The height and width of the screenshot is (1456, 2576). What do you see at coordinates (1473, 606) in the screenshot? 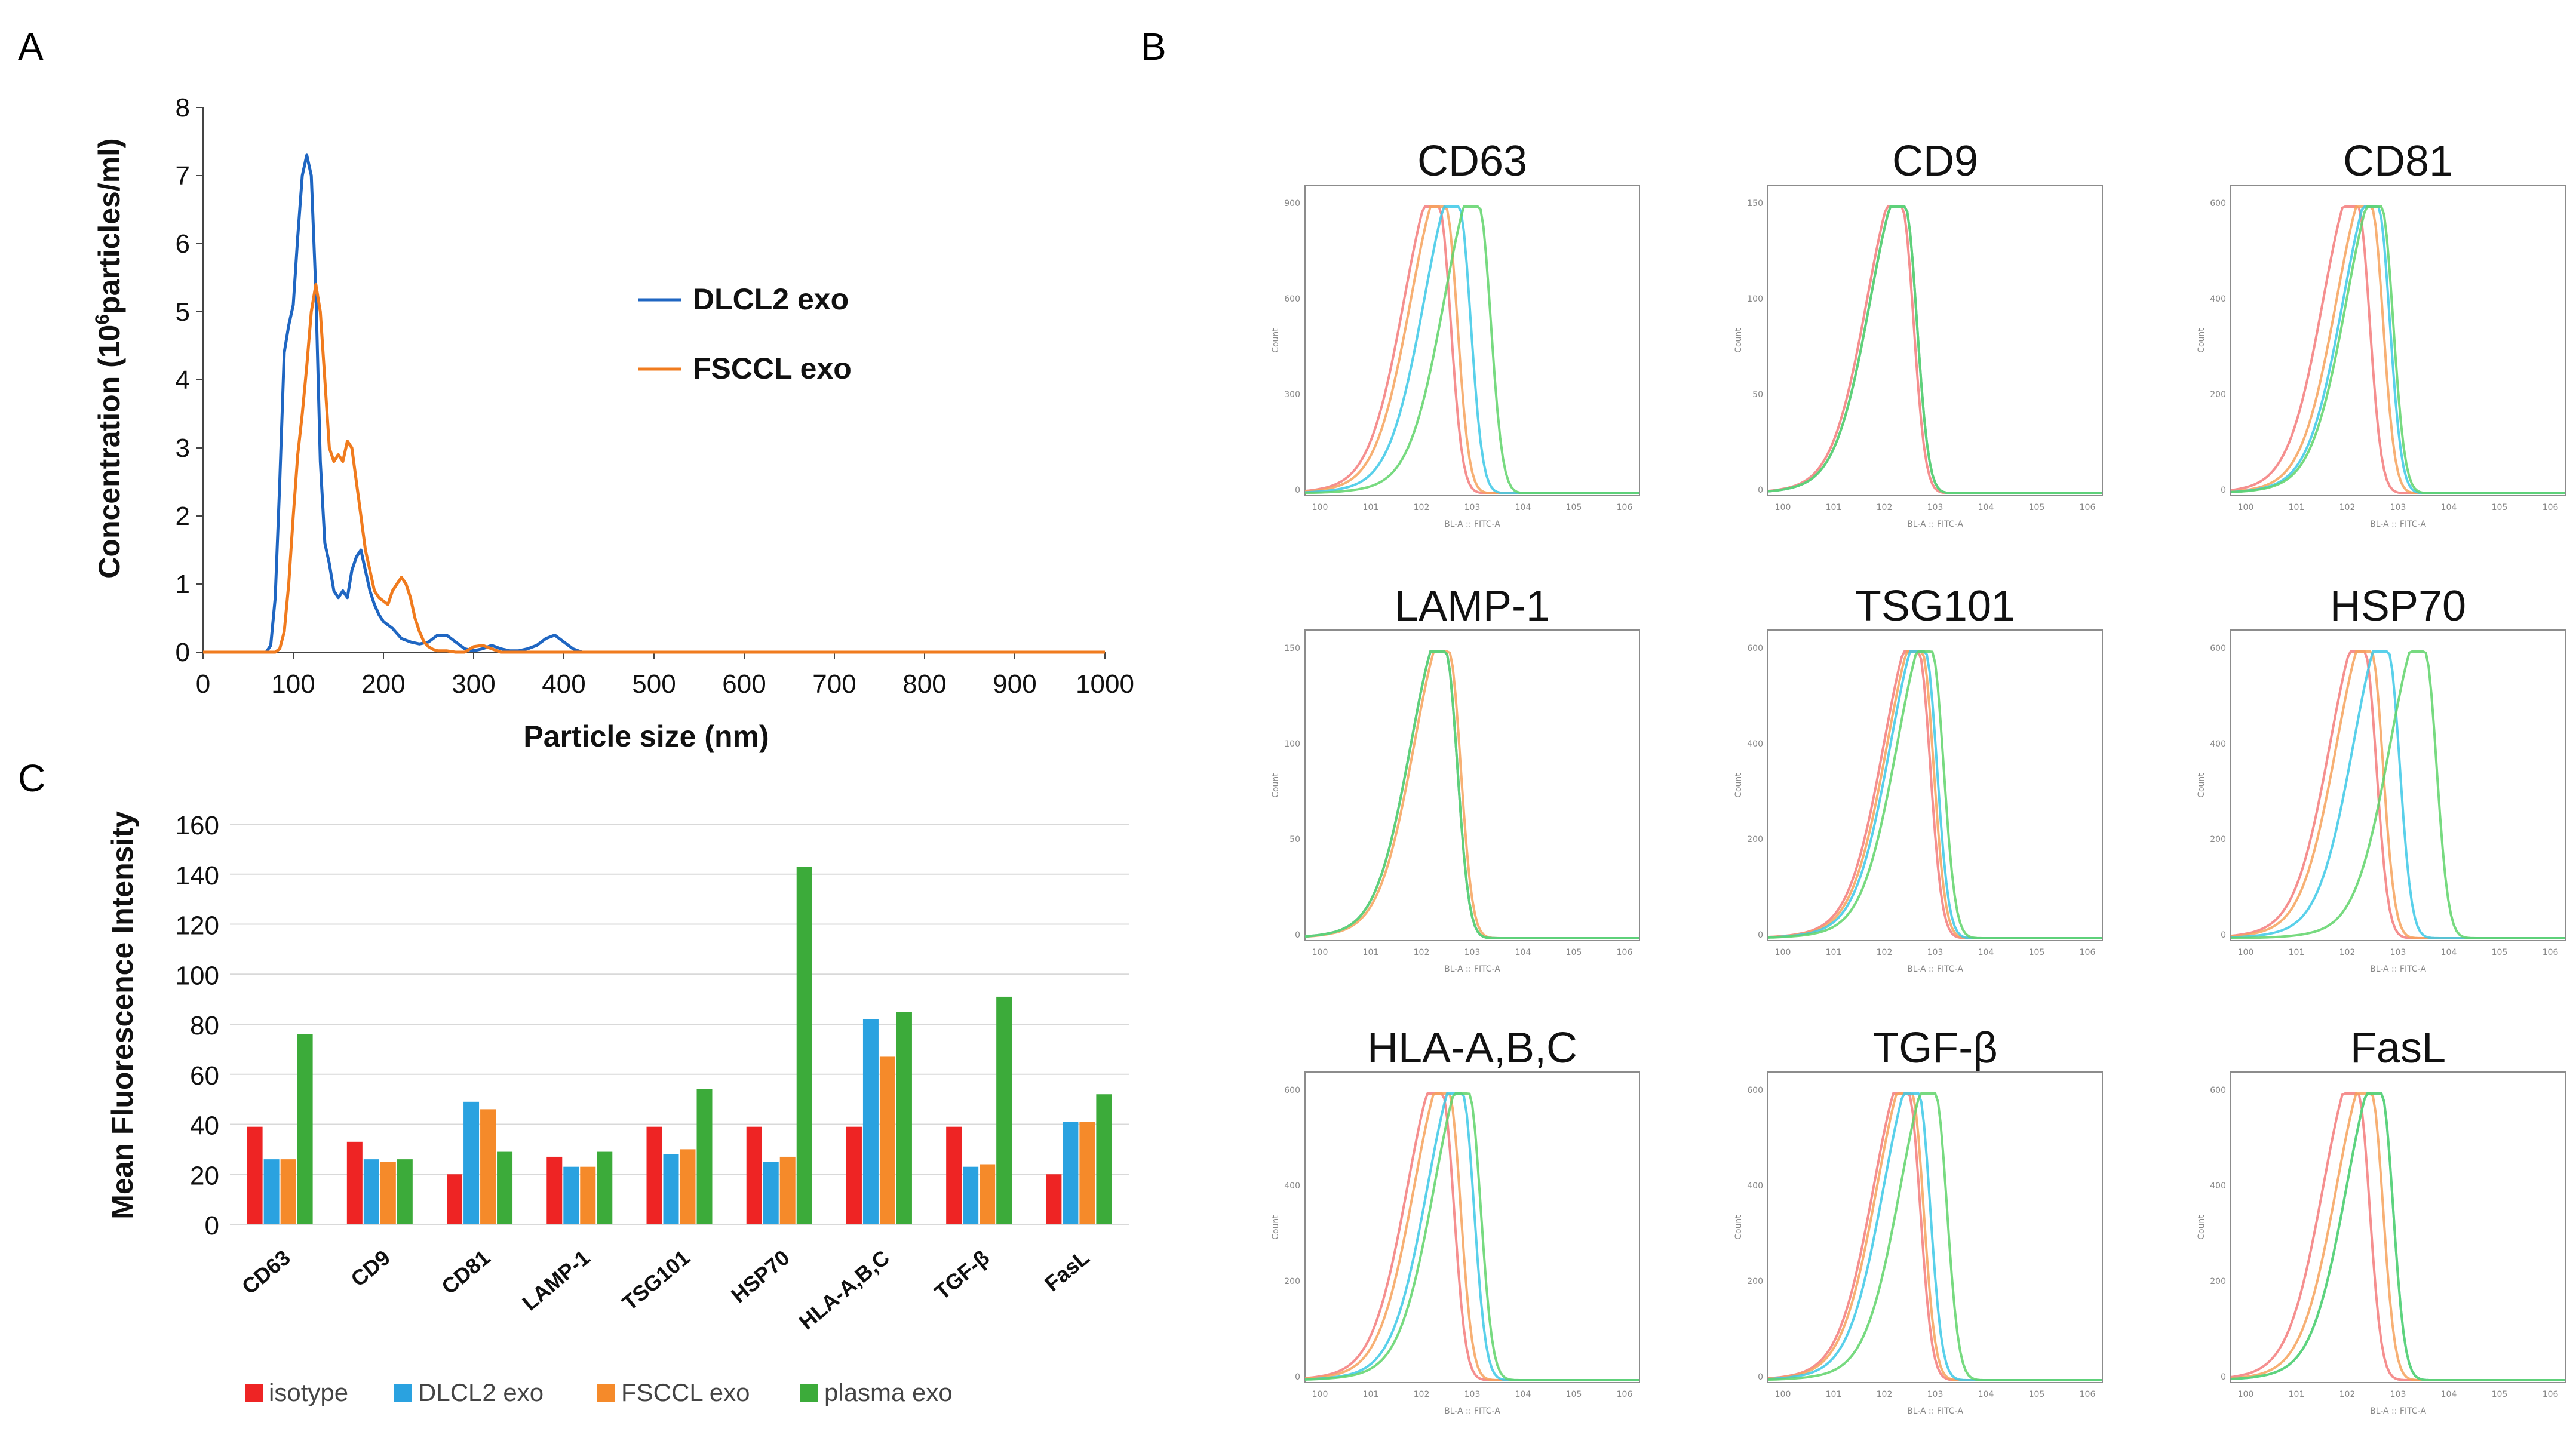
I see `histogram-title: LAMP-1` at bounding box center [1473, 606].